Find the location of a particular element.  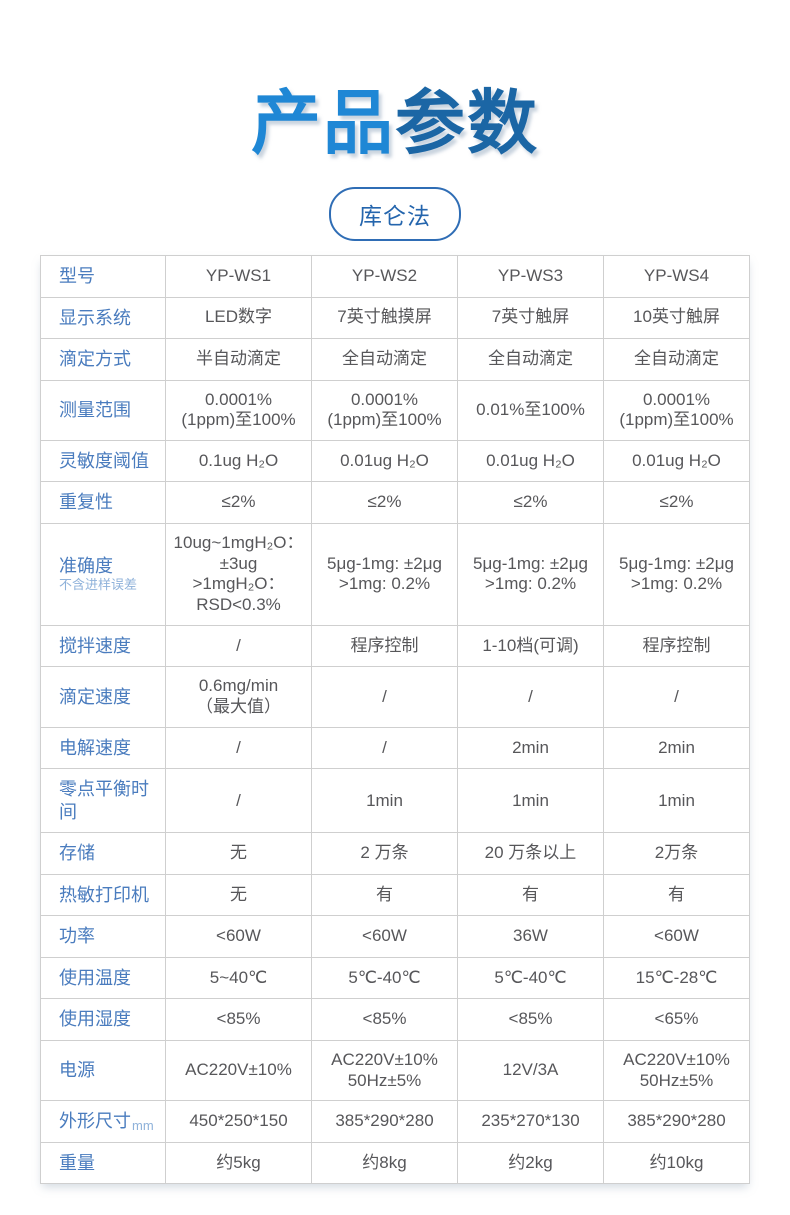

spec-row: 使用湿度 <85% <85% <85% <65% is located at coordinates (395, 1019).